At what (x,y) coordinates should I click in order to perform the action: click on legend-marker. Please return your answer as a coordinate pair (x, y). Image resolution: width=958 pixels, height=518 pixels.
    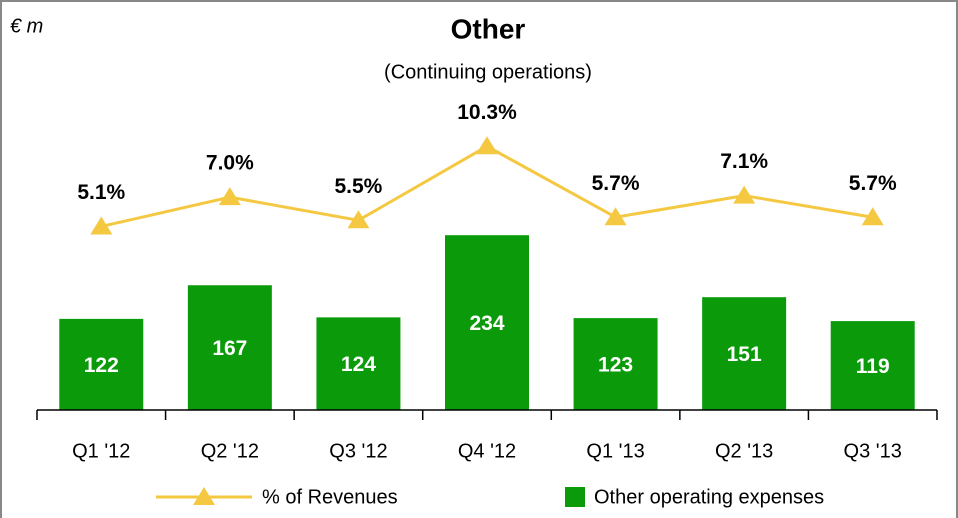
    Looking at the image, I should click on (204, 496).